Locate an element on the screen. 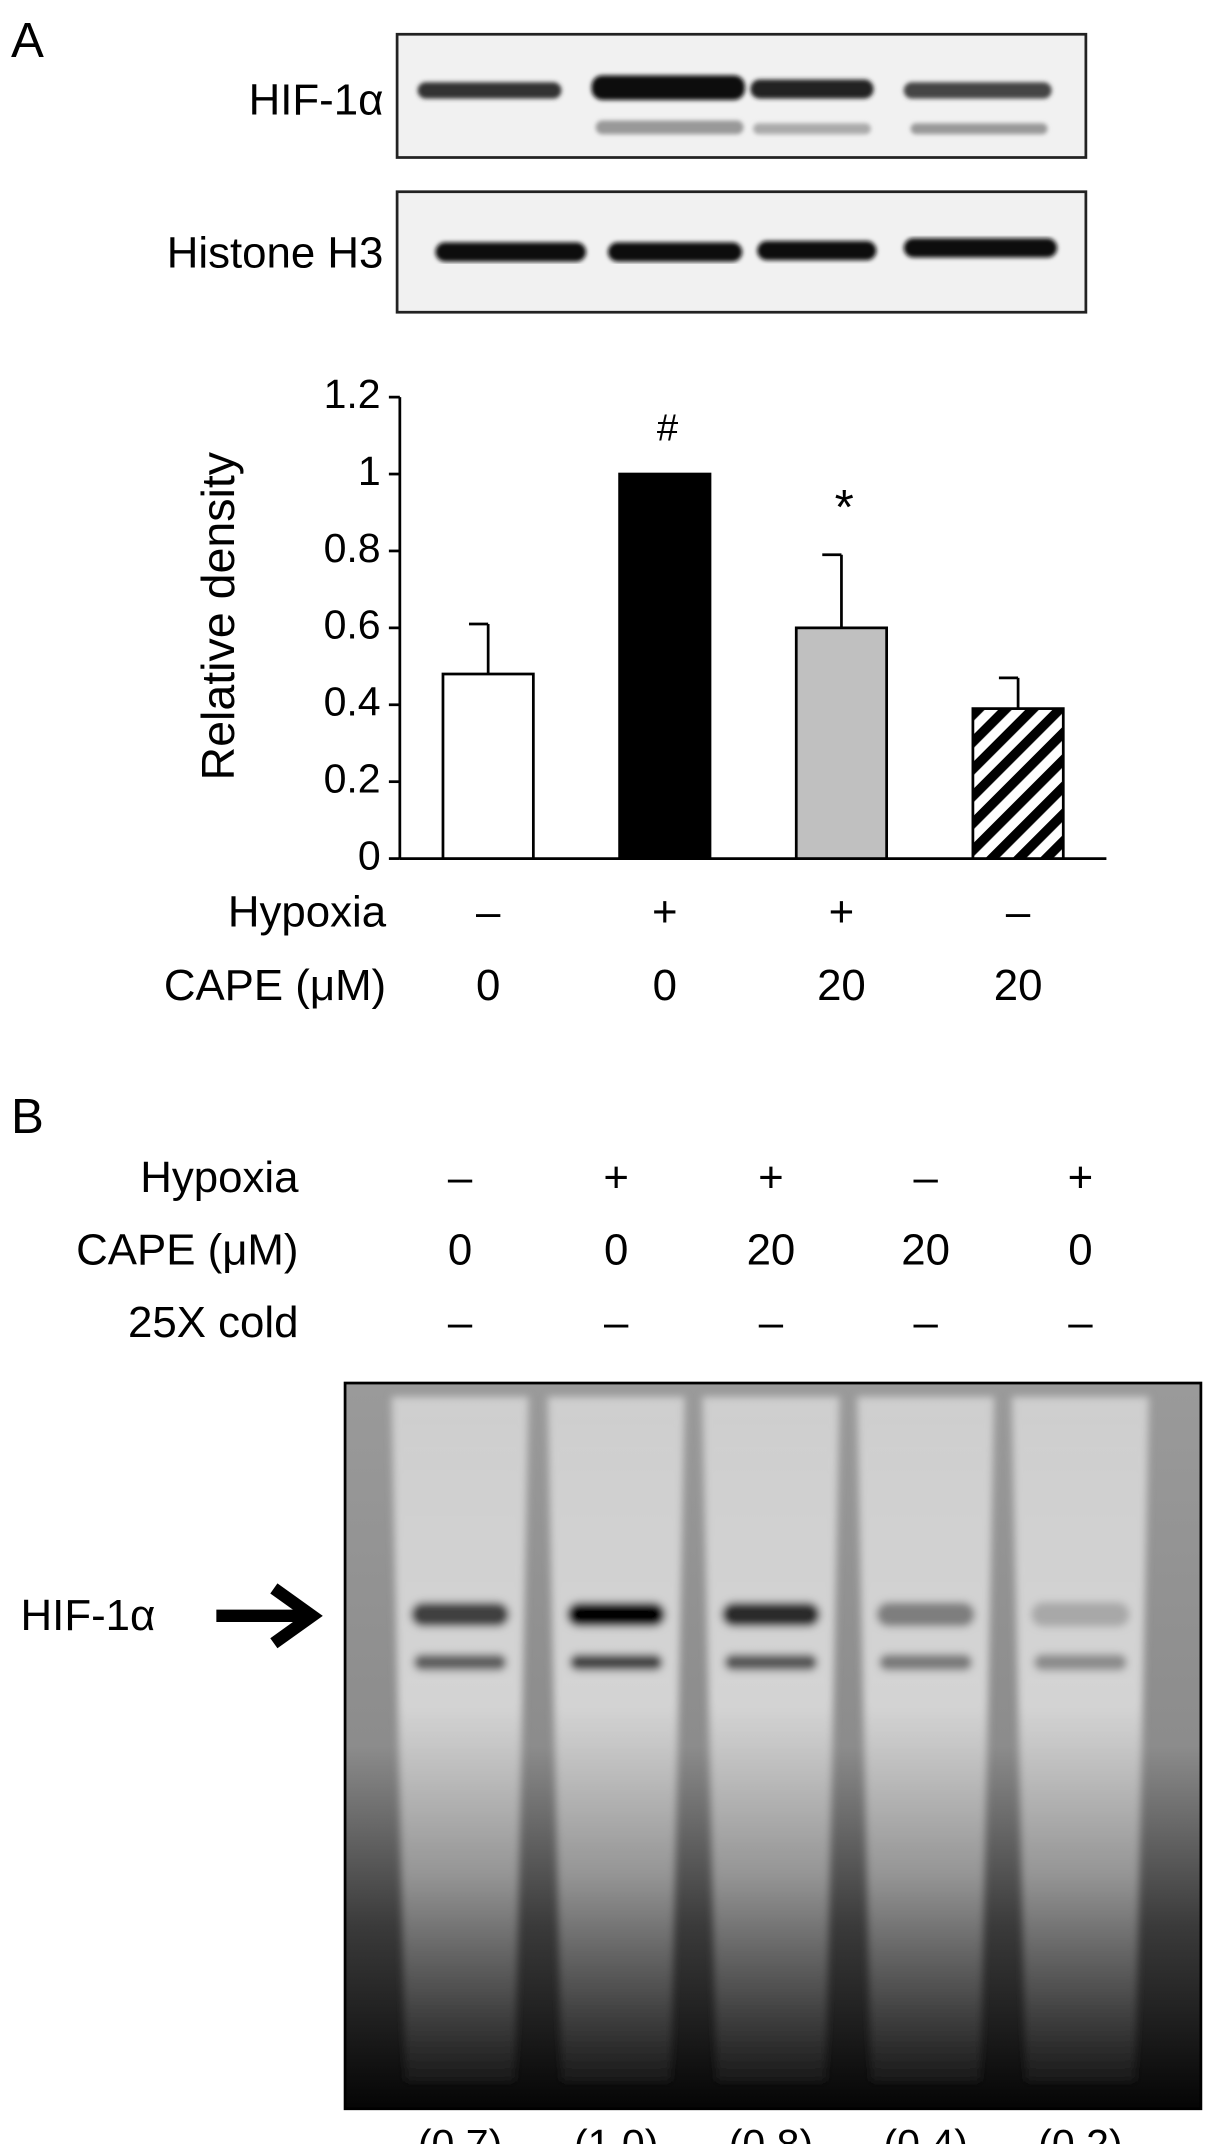 The image size is (1205, 2144). blot-label: HIF-1α is located at coordinates (316, 99).